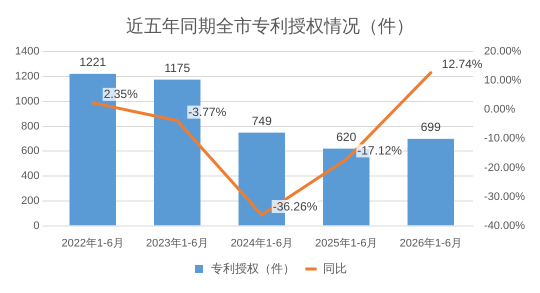 Image resolution: width=540 pixels, height=293 pixels. I want to click on x-tick-label: 2025年1-6月, so click(346, 243).